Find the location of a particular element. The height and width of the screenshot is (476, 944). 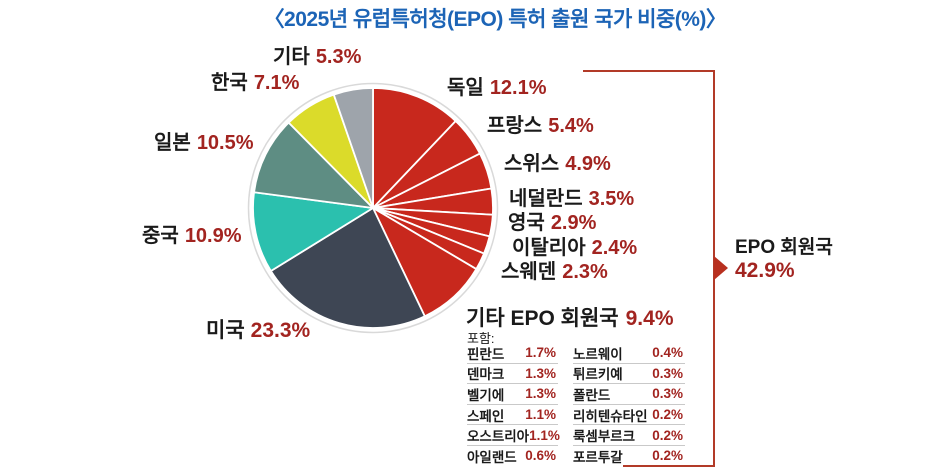

country-pct: 10.9% is located at coordinates (213, 236).